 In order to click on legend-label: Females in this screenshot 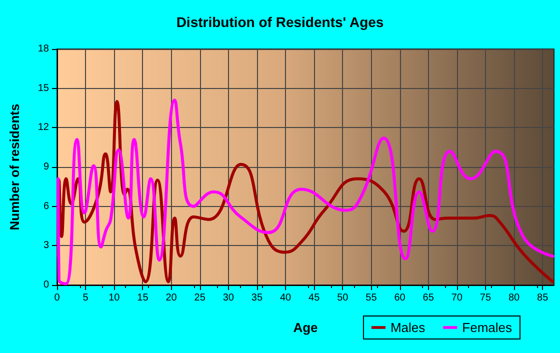, I will do `click(487, 327)`.